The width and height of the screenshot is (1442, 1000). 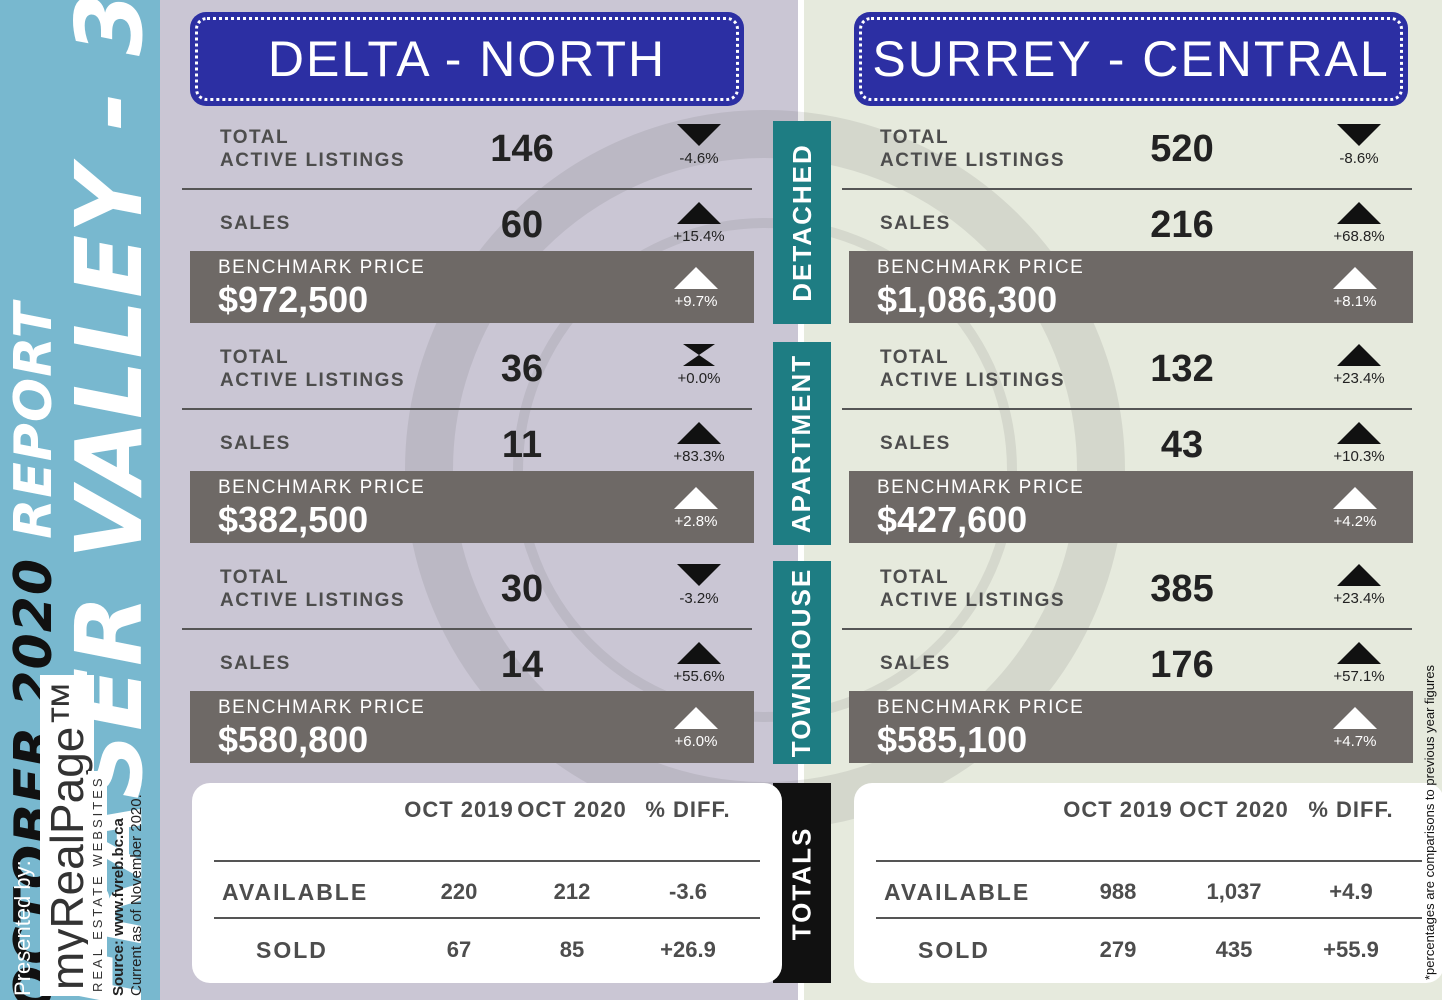 I want to click on sales-change: +57.1%, so click(x=1359, y=676).